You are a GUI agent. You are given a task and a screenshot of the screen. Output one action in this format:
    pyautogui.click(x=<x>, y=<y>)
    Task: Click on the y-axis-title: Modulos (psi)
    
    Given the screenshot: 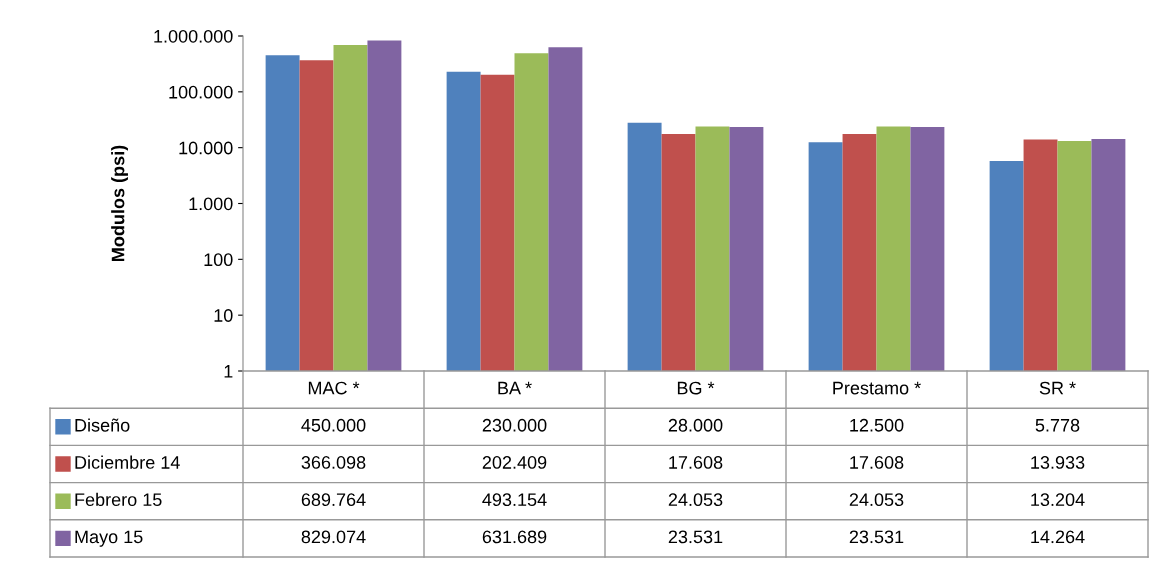 What is the action you would take?
    pyautogui.click(x=119, y=203)
    